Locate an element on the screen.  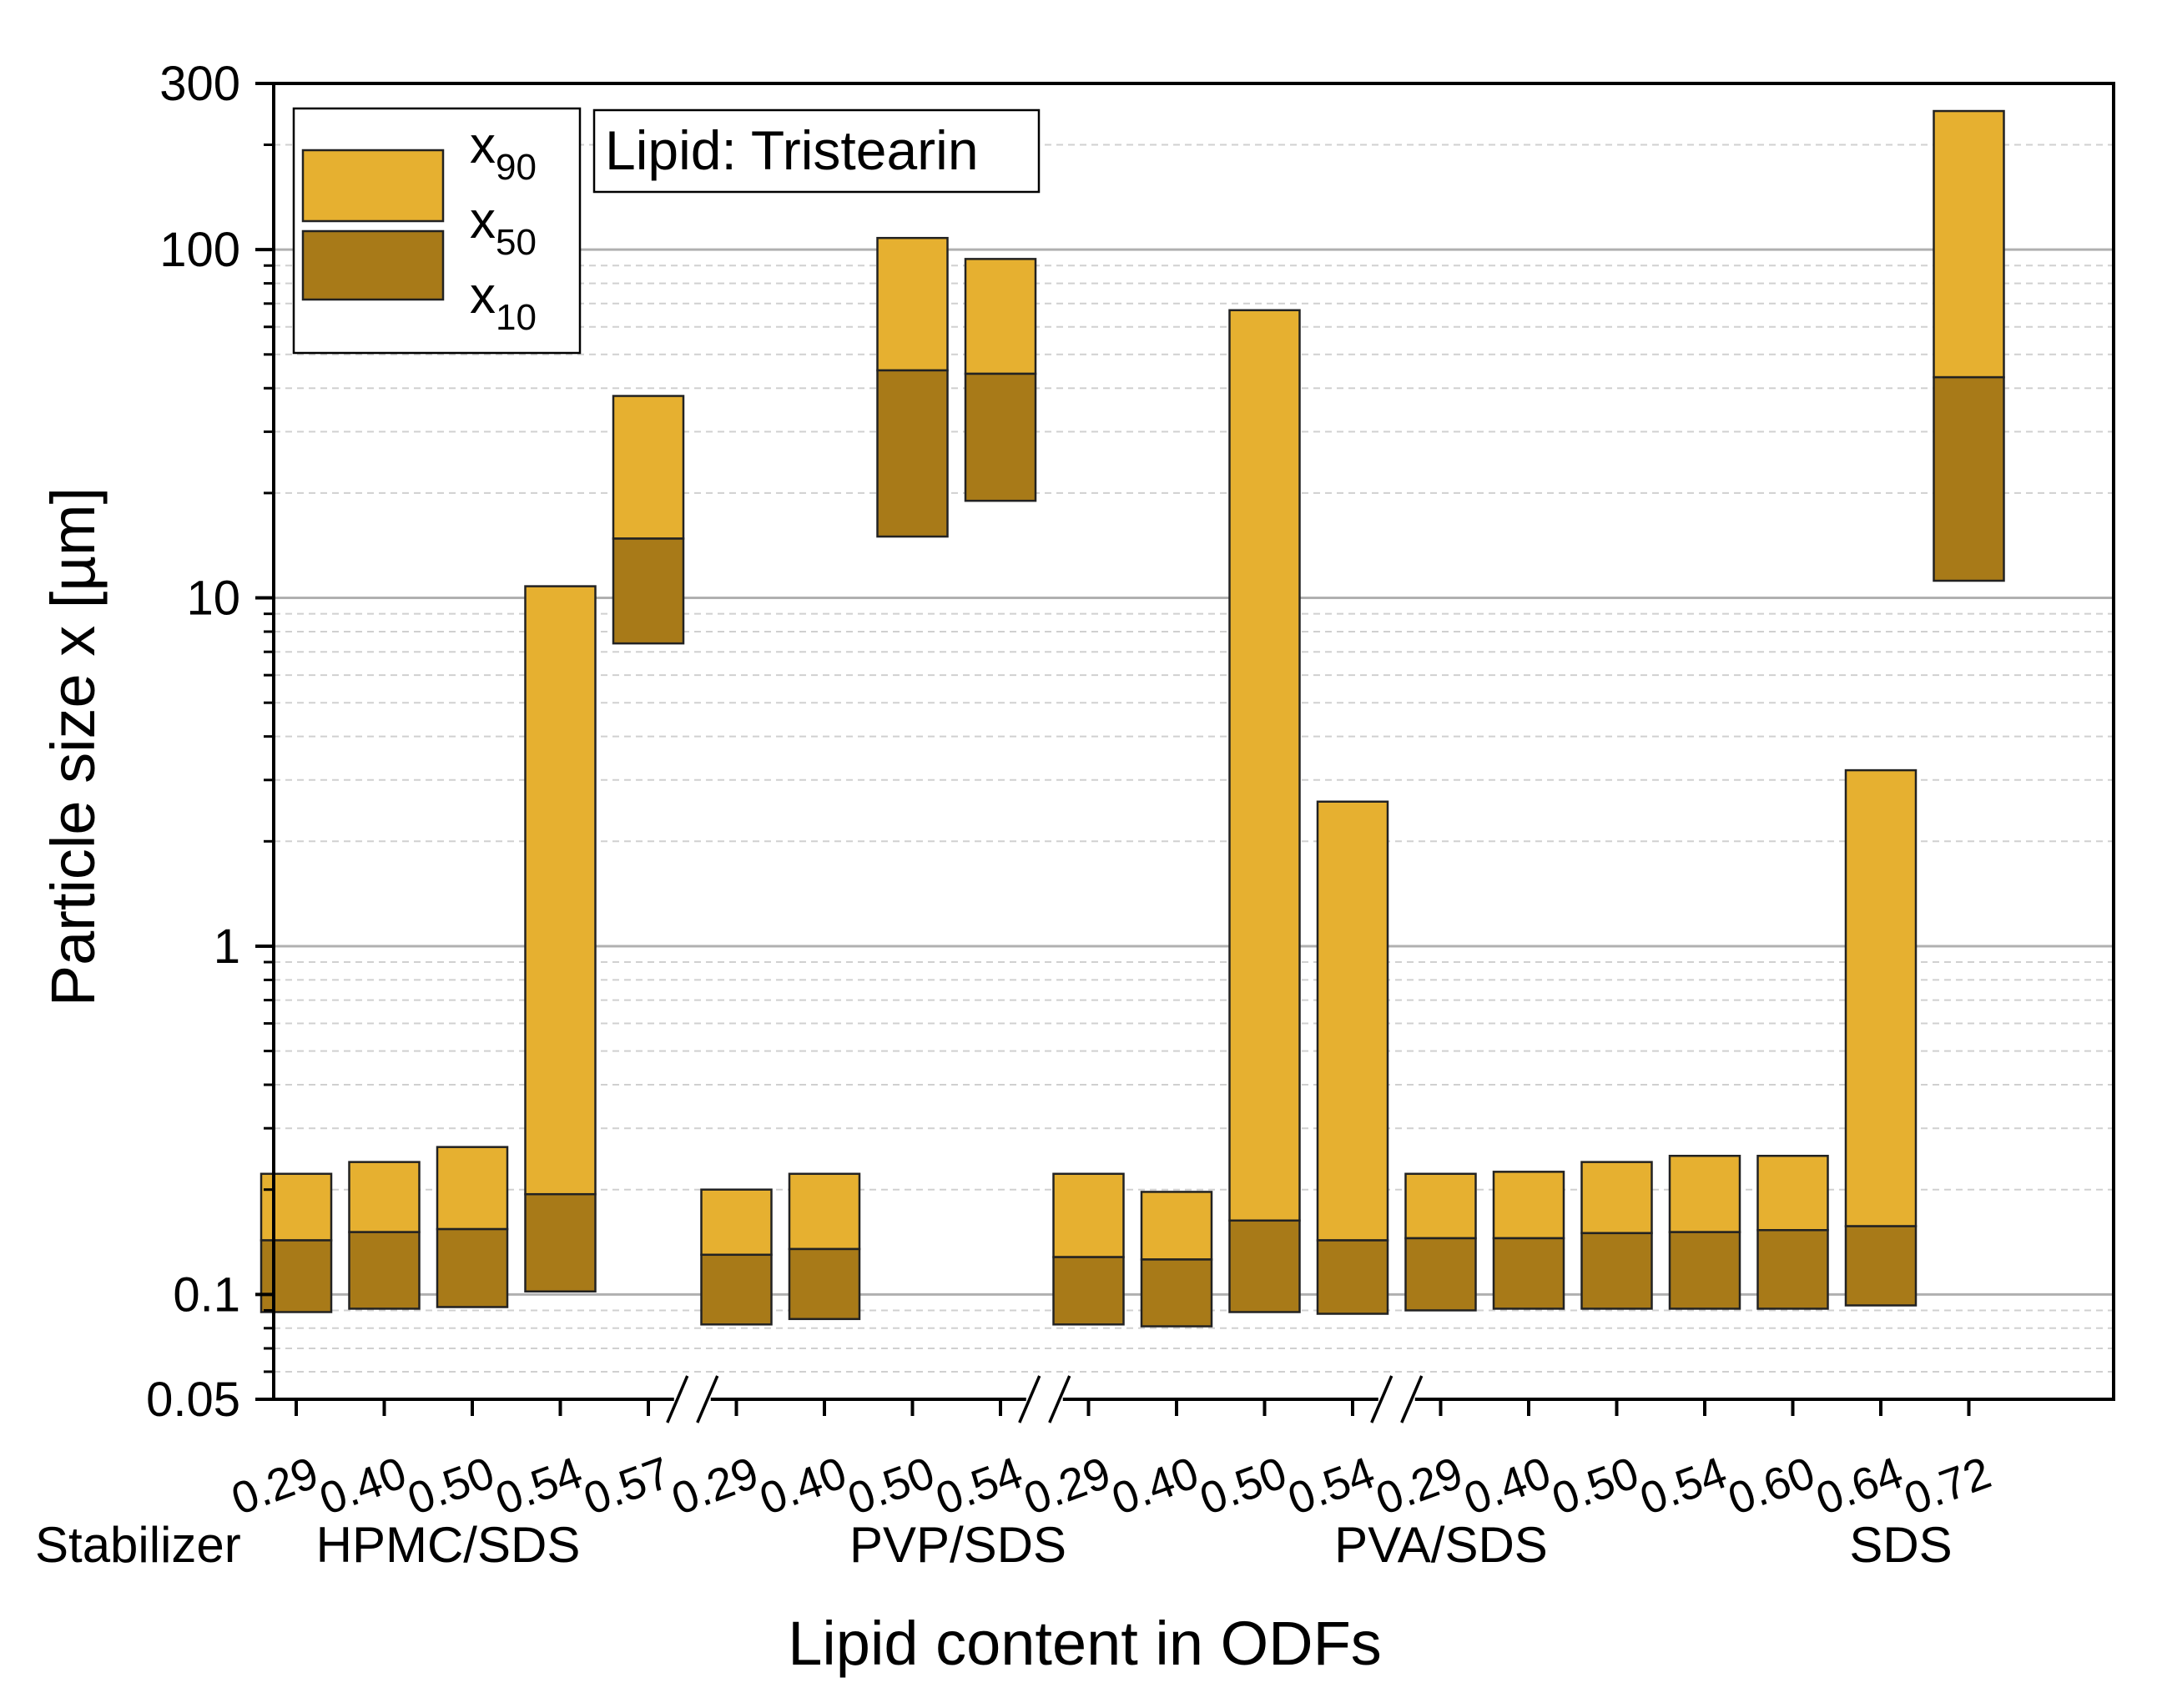
legend-x50-sub: 50 is located at coordinates (516, 242).